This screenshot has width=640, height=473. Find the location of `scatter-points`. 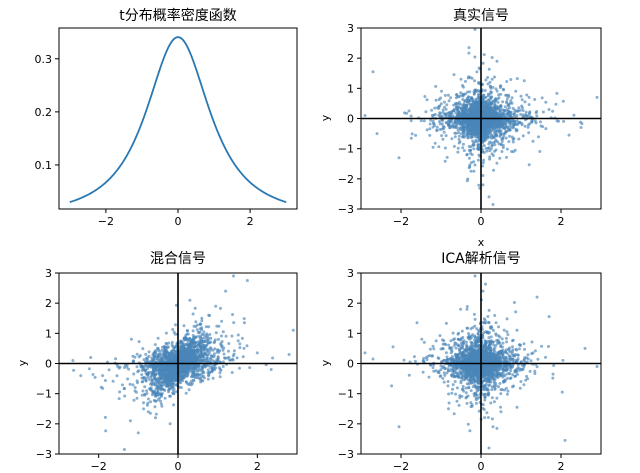

scatter-points is located at coordinates (481, 362).